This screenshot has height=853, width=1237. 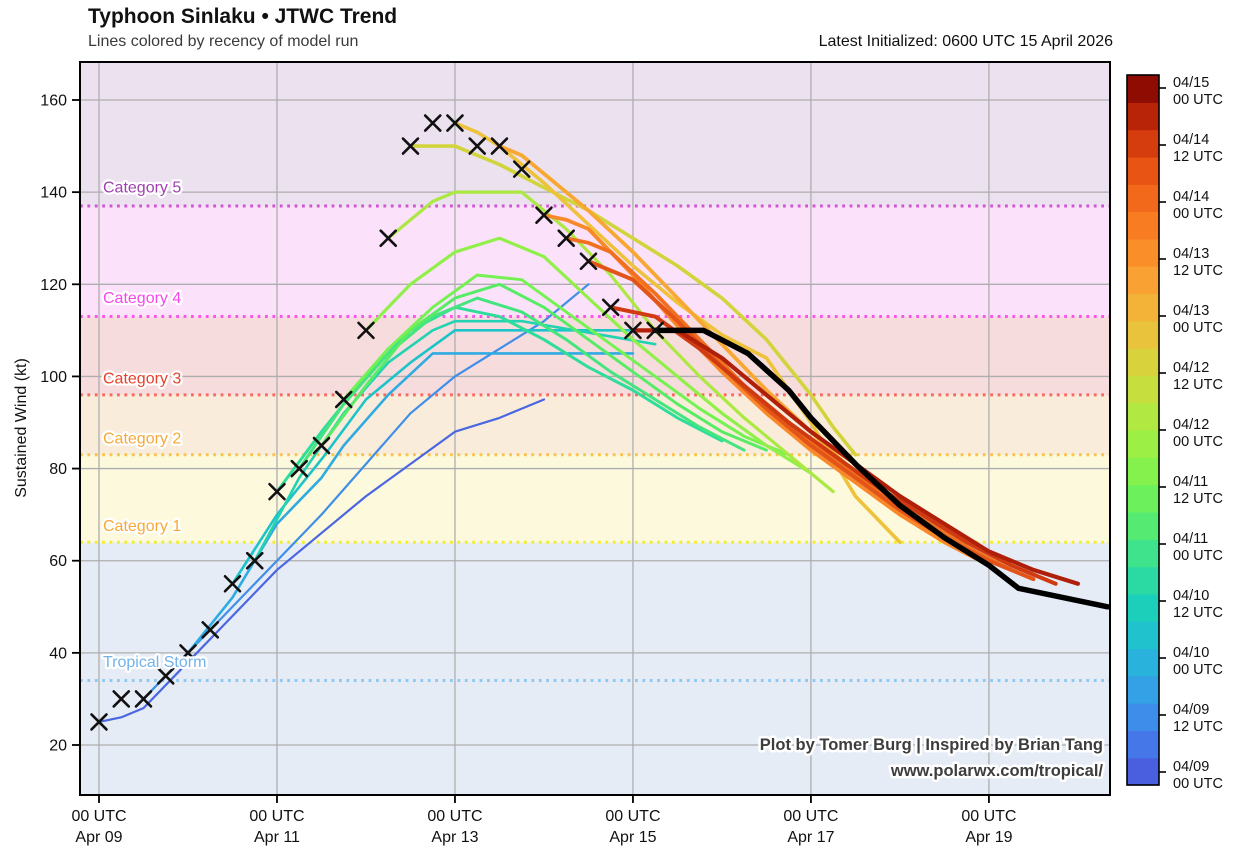 I want to click on category-label: Category 3, so click(x=142, y=379).